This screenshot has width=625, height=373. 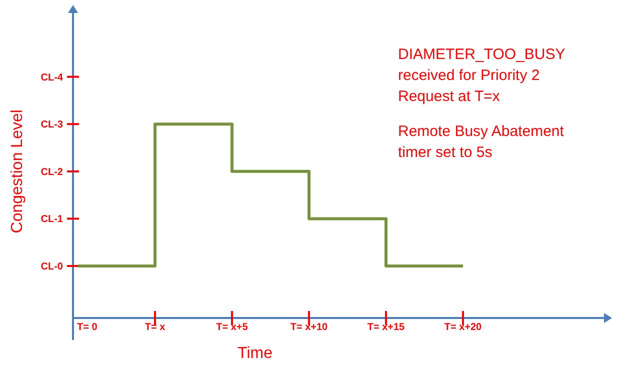 What do you see at coordinates (463, 327) in the screenshot?
I see `x-tick-label: T= x+20` at bounding box center [463, 327].